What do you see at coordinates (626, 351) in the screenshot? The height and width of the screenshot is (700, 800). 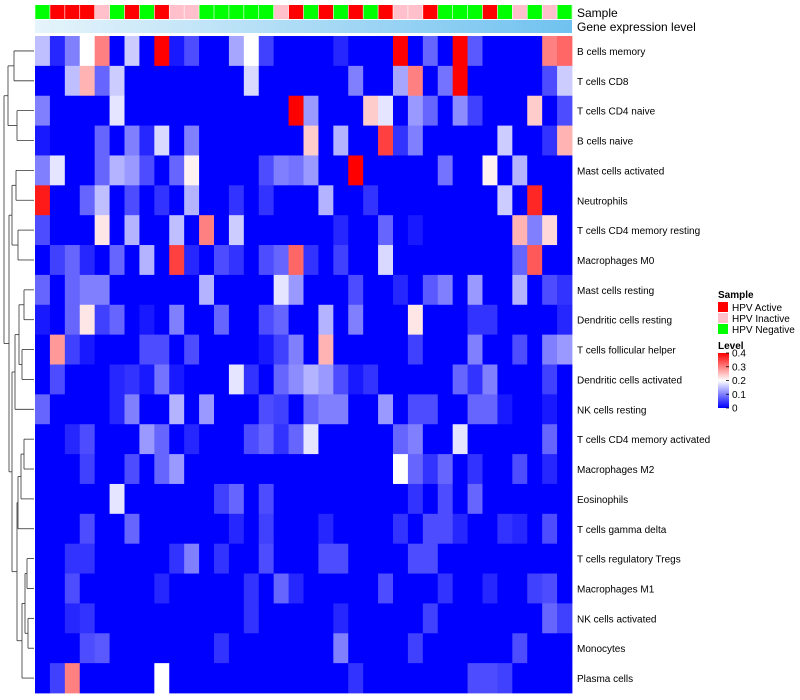 I see `row-label: T cells follicular helper` at bounding box center [626, 351].